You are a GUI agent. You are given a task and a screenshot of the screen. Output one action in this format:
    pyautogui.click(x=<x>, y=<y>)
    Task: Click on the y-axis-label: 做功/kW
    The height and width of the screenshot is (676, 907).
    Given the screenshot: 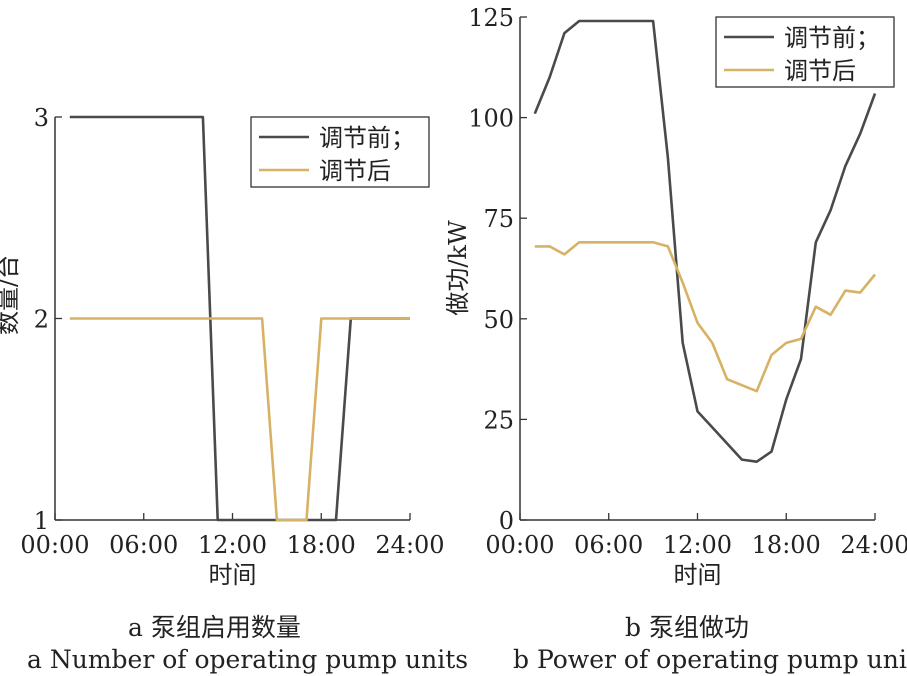 What is the action you would take?
    pyautogui.click(x=458, y=268)
    